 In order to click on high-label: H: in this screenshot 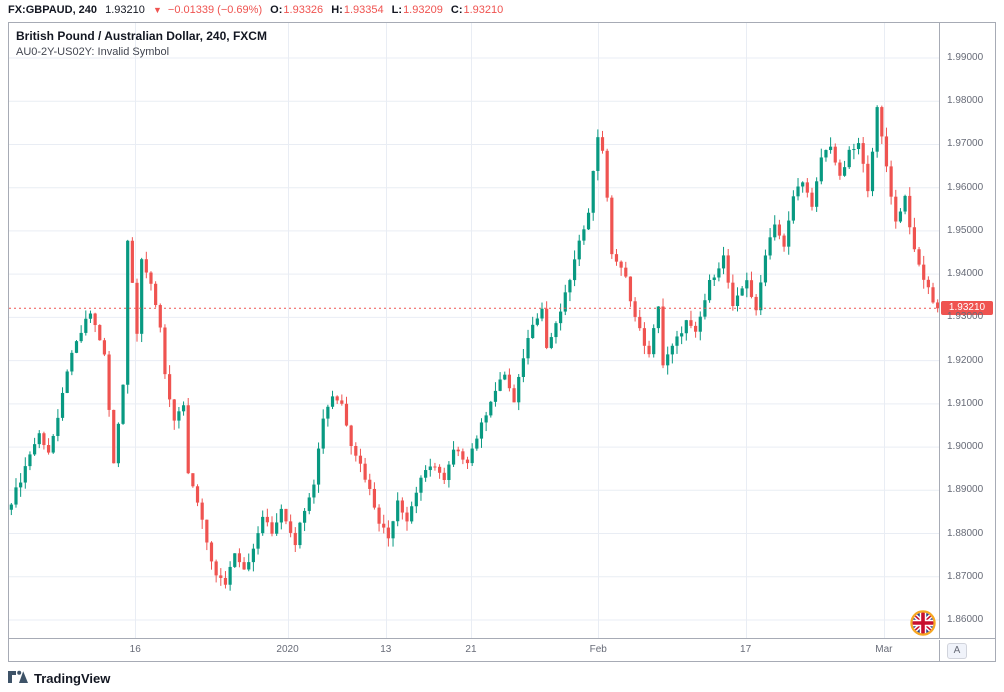, I will do `click(337, 10)`.